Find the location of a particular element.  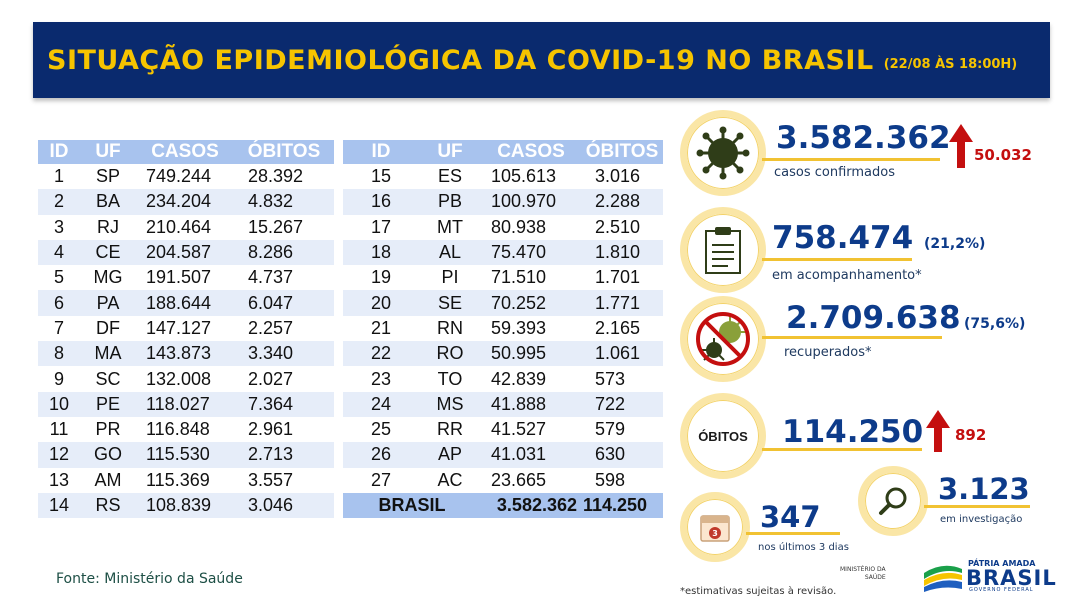

cell-uf: RJ is located at coordinates (108, 226).